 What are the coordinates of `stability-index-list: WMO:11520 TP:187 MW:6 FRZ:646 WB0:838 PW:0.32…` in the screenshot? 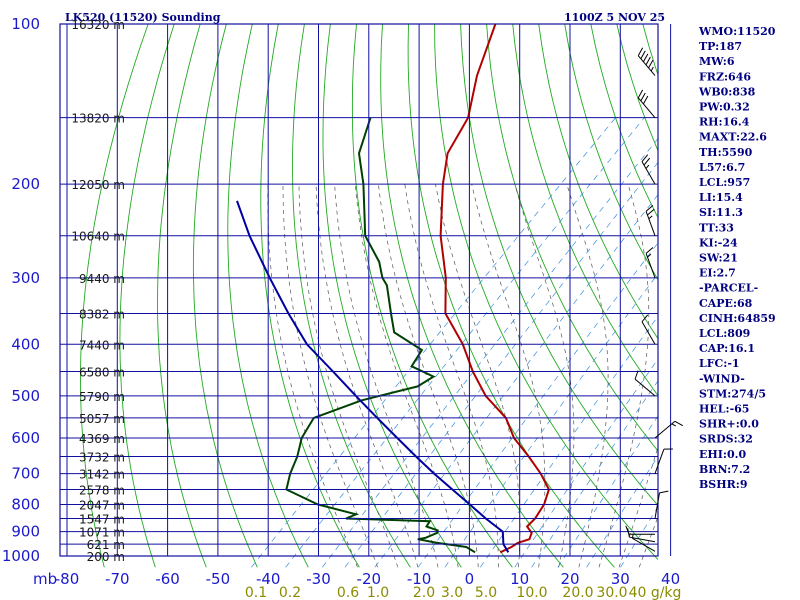 It's located at (737, 258).